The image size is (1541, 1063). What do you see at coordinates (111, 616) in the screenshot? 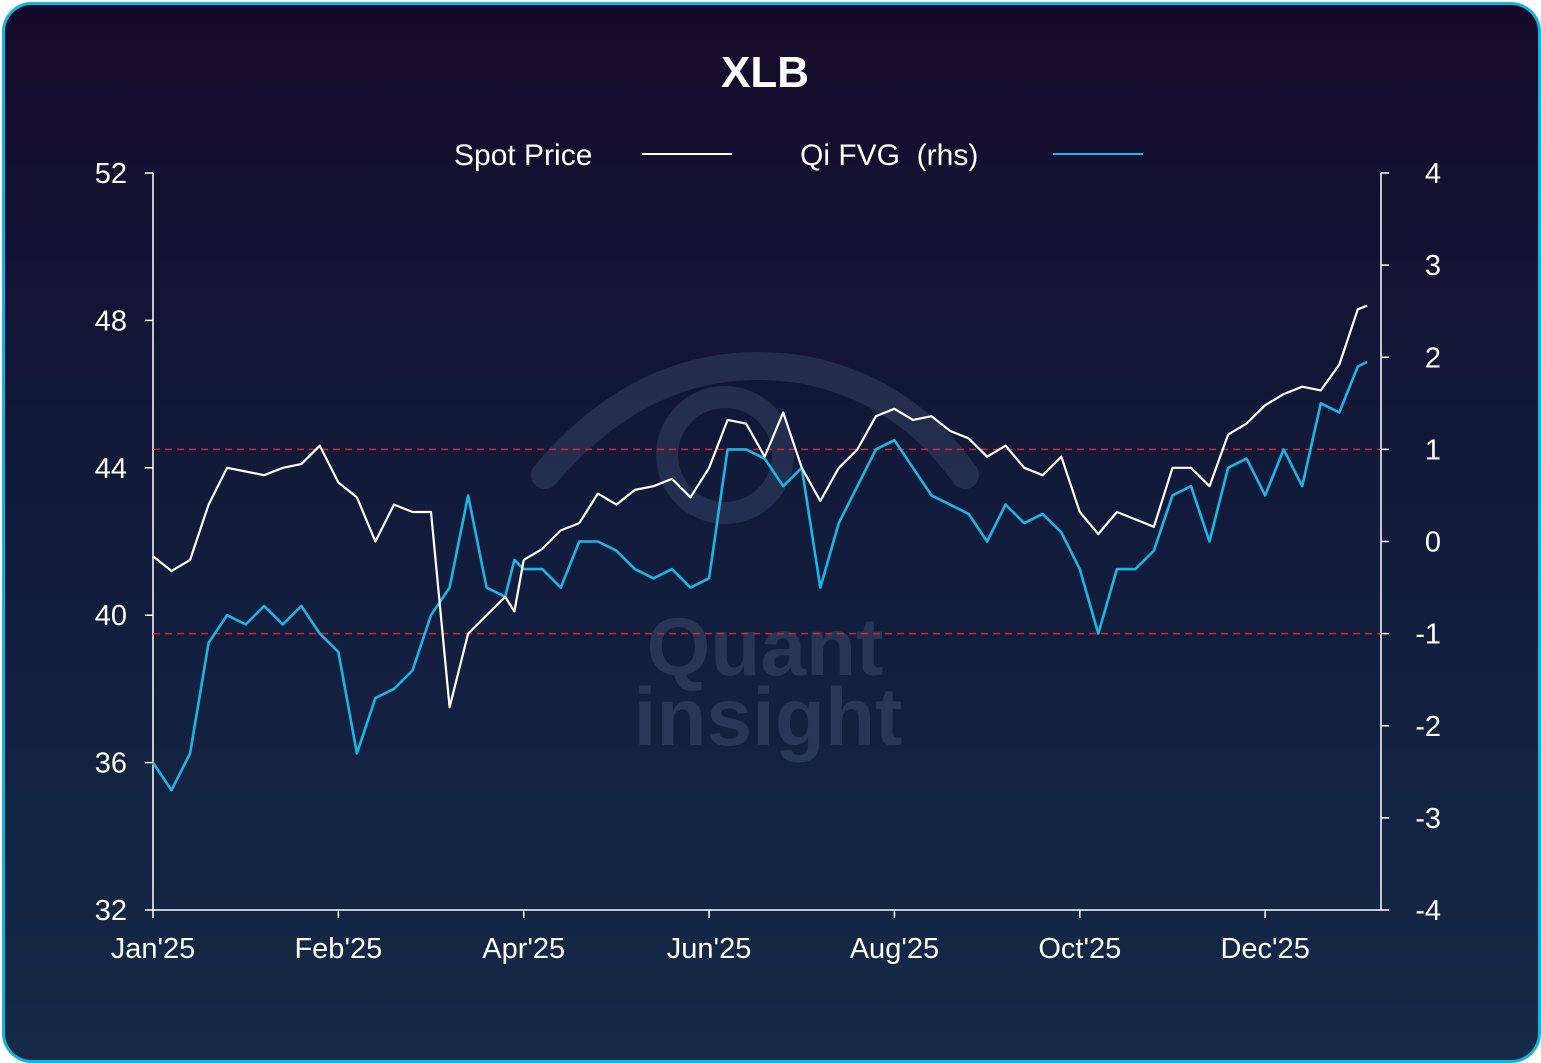
I see `y-left-tick-label: 40` at bounding box center [111, 616].